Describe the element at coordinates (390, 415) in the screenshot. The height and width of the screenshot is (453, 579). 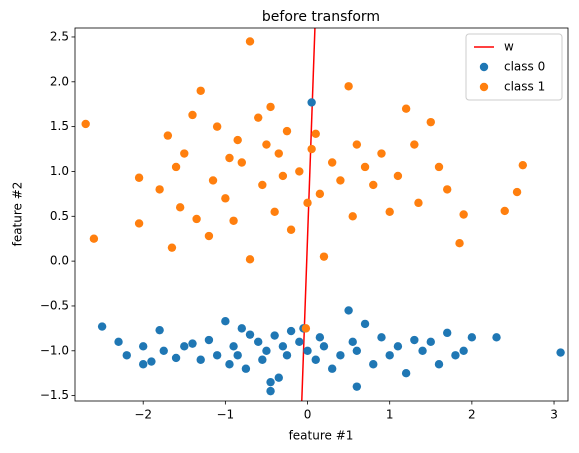
I see `x-tick-label: 1` at that location.